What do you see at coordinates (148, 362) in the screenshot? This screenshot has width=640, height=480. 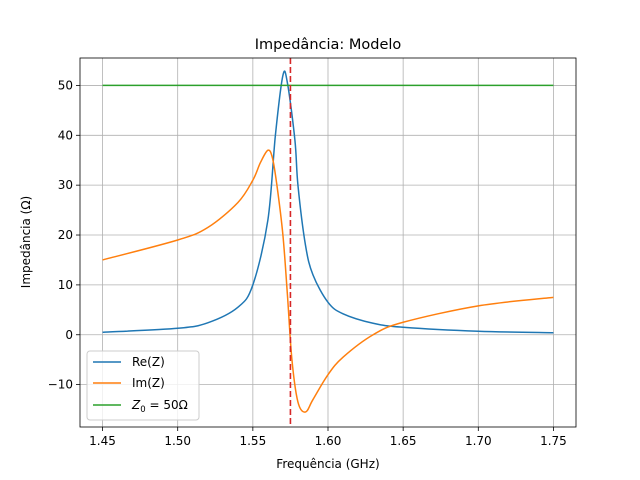 I see `legend-label-re: Re(Z)` at bounding box center [148, 362].